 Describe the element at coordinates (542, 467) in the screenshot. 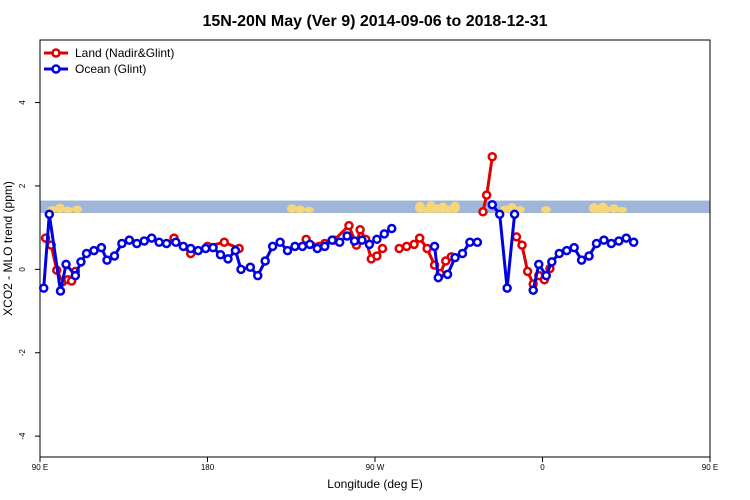

I see `x-tick-label: 0` at that location.